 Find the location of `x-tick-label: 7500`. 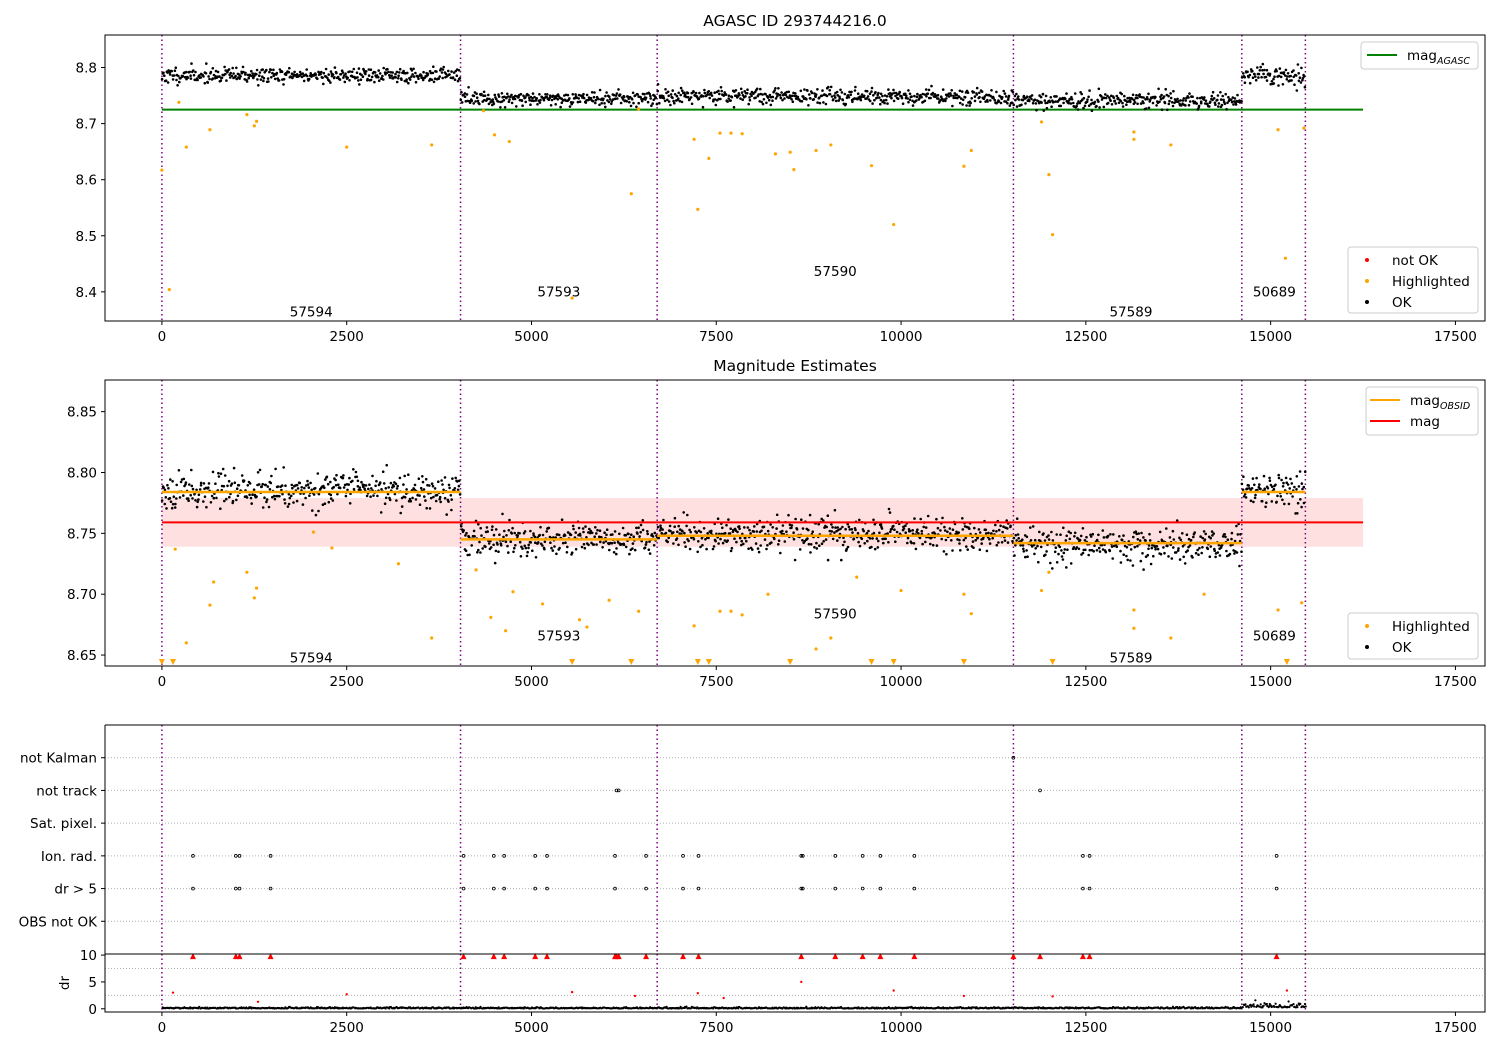

x-tick-label: 7500 is located at coordinates (716, 1028).